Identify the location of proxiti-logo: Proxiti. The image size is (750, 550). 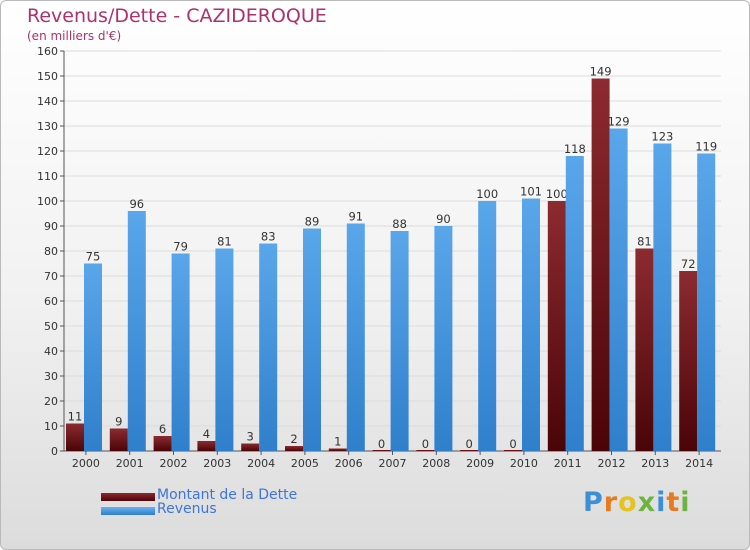
(637, 502).